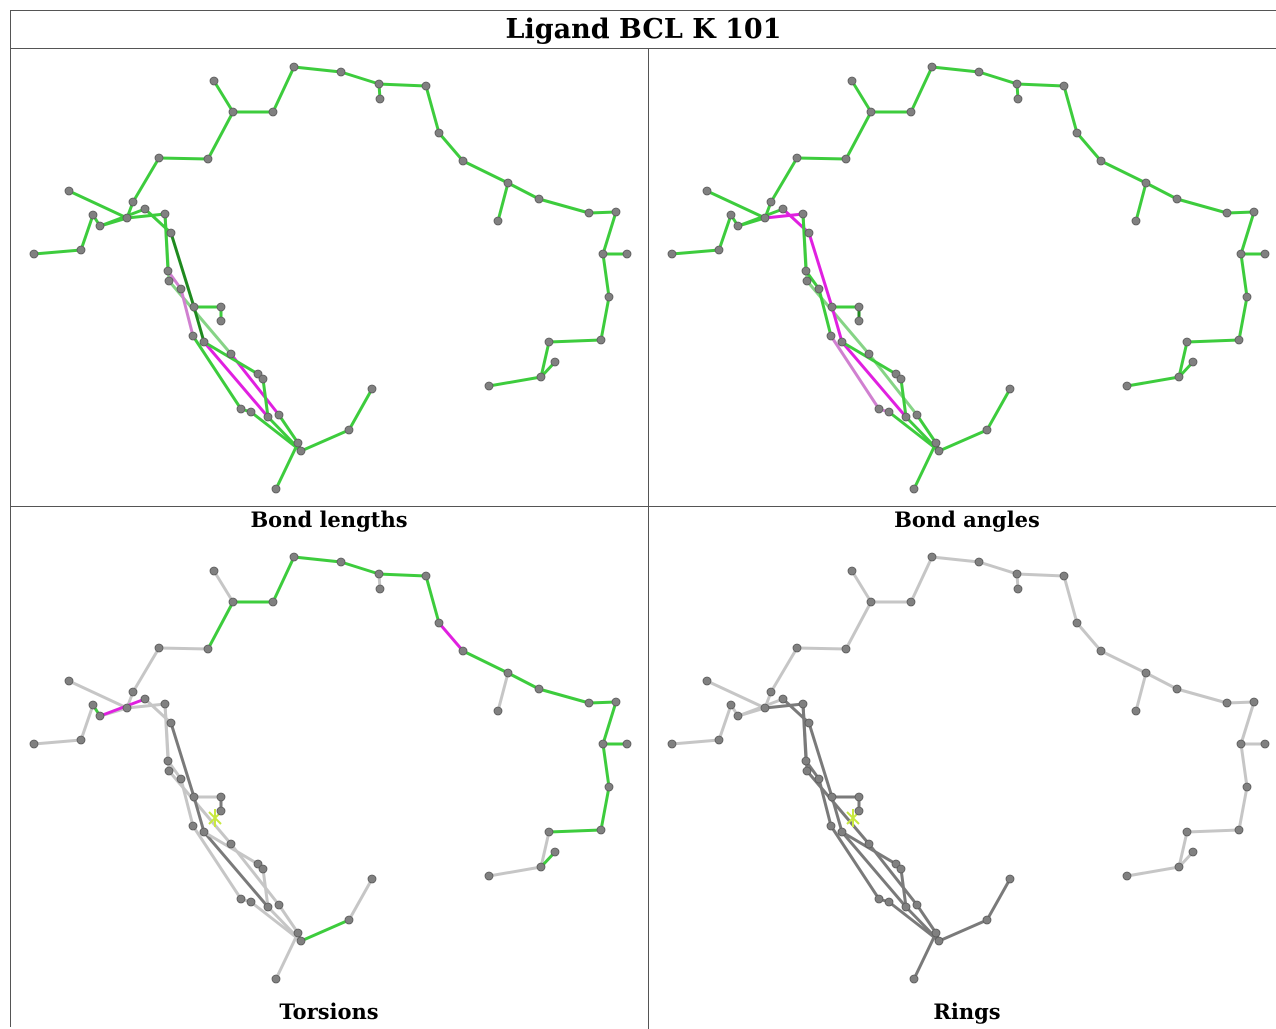 The width and height of the screenshot is (1276, 1029). Describe the element at coordinates (967, 519) in the screenshot. I see `panel-caption: Bond angles` at that location.